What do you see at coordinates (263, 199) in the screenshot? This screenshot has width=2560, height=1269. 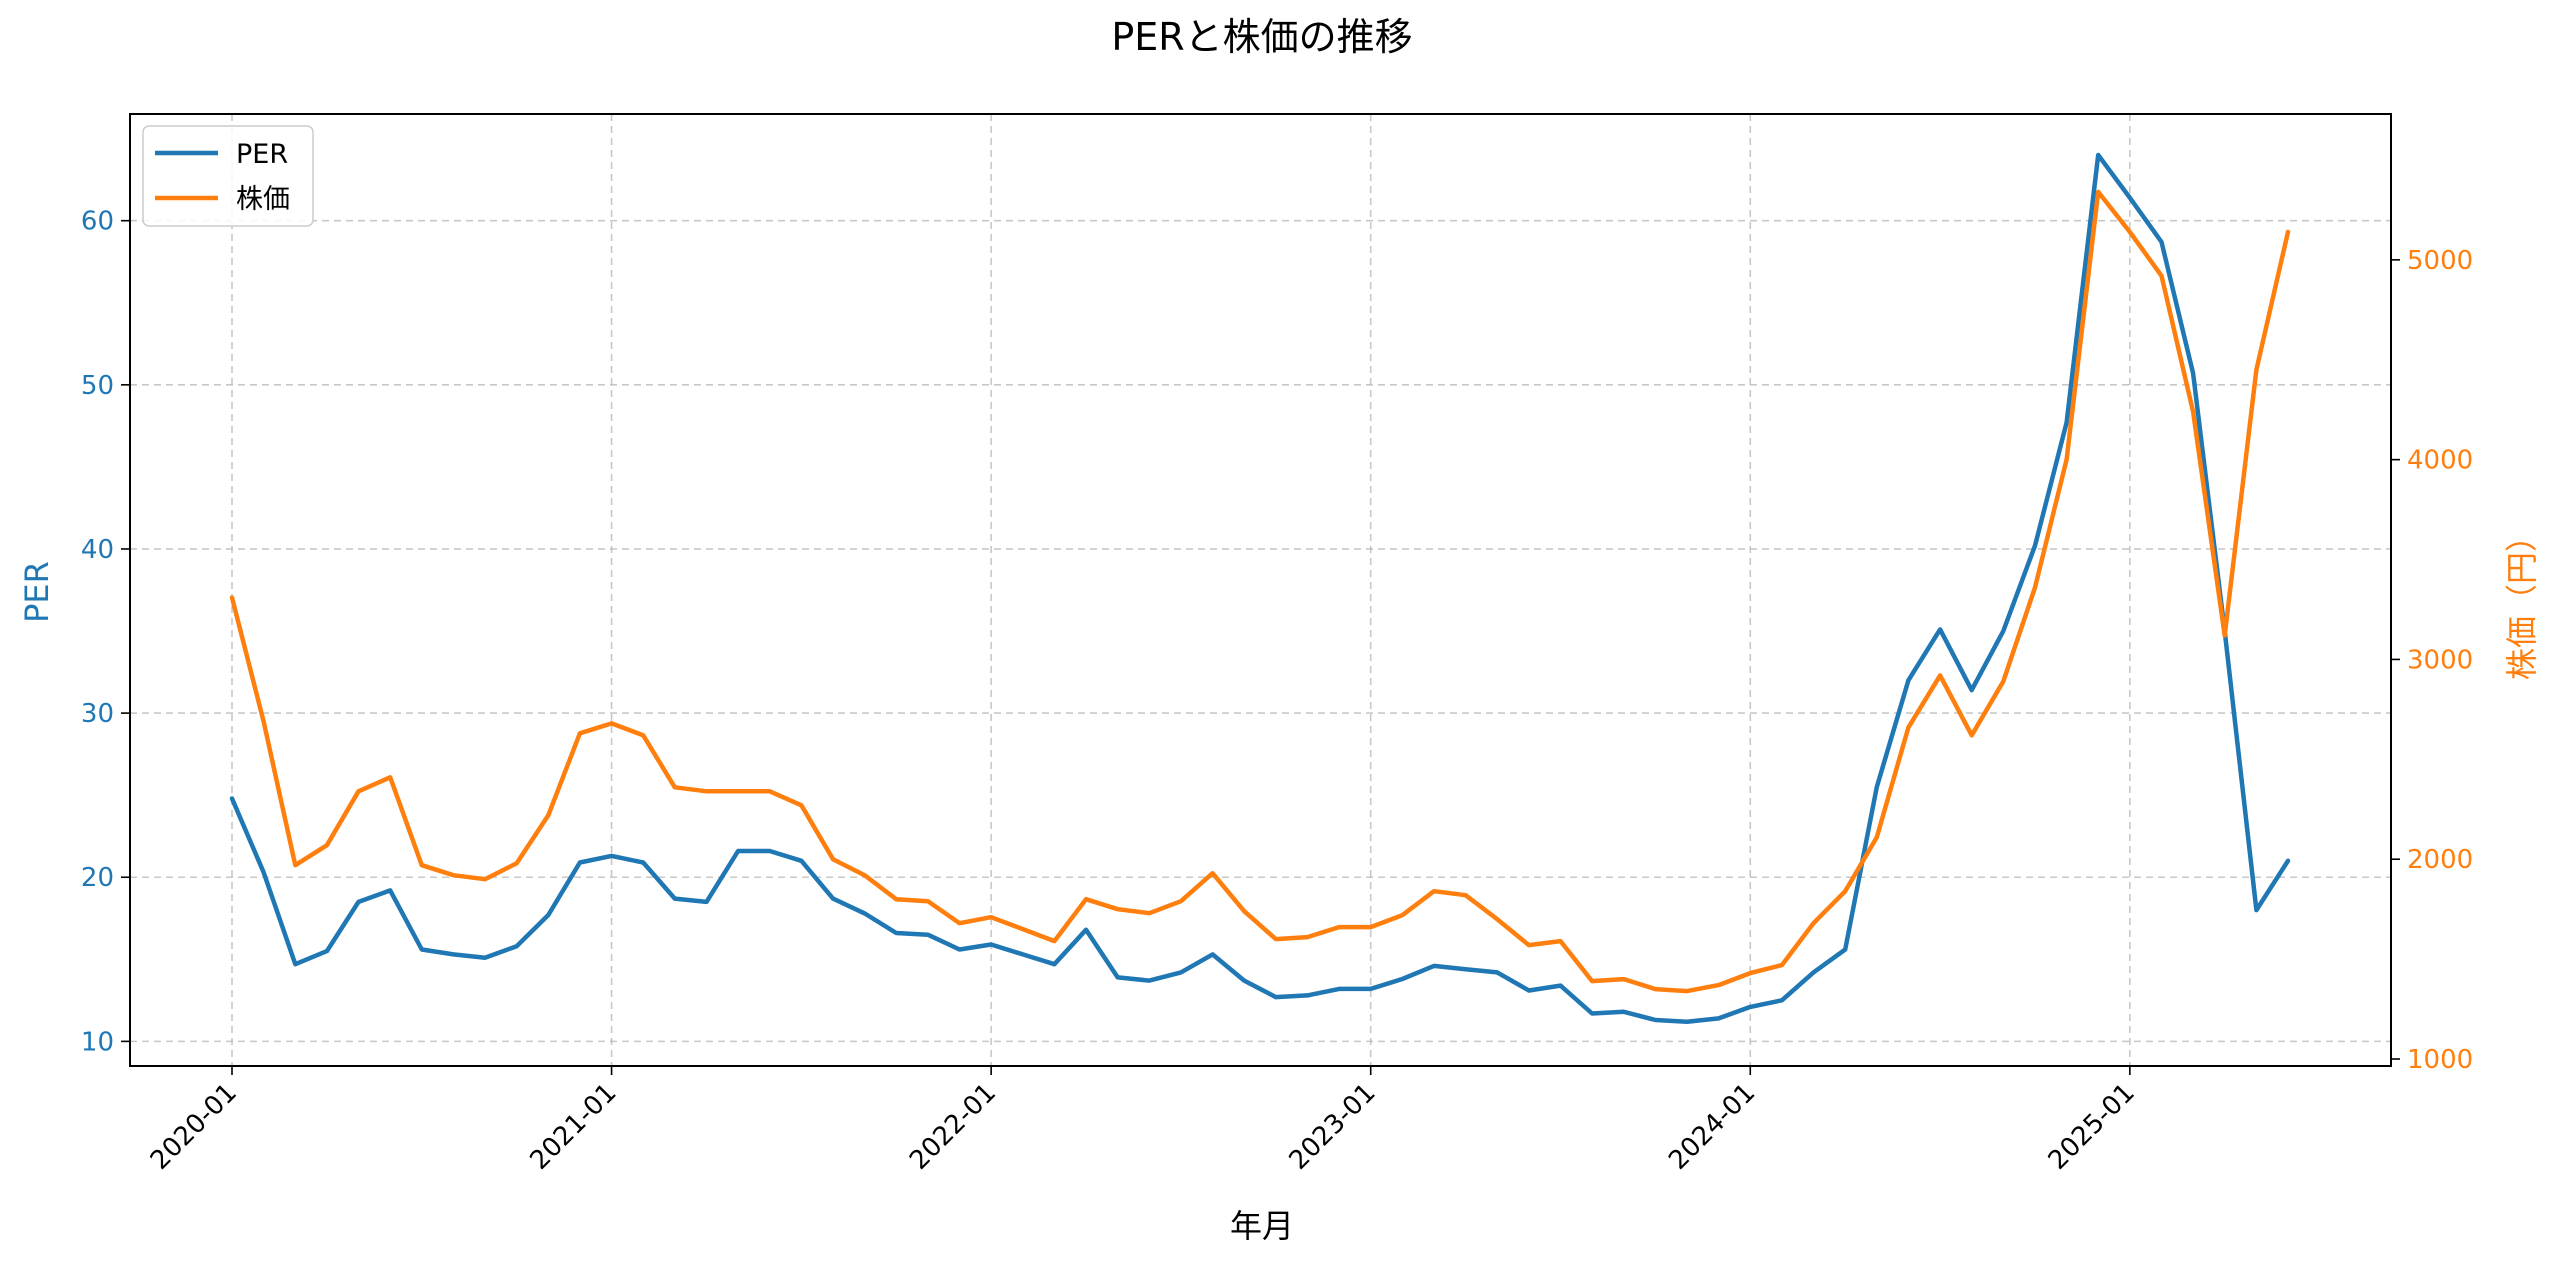 I see `legend-label-price: 株価` at bounding box center [263, 199].